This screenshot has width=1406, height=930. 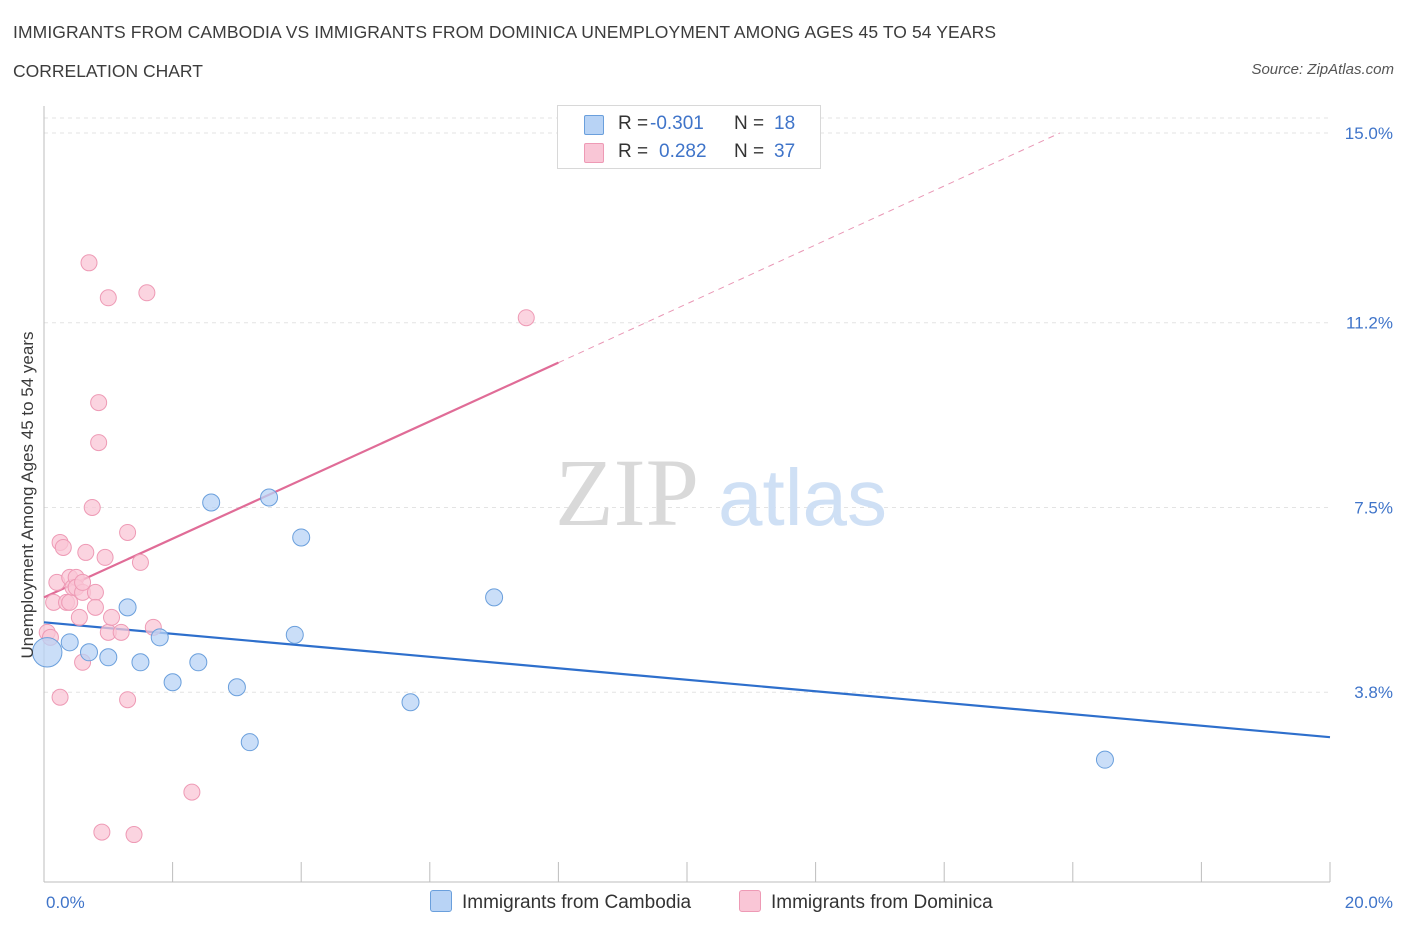 What do you see at coordinates (1369, 902) in the screenshot?
I see `x-tick-label: 20.0%` at bounding box center [1369, 902].